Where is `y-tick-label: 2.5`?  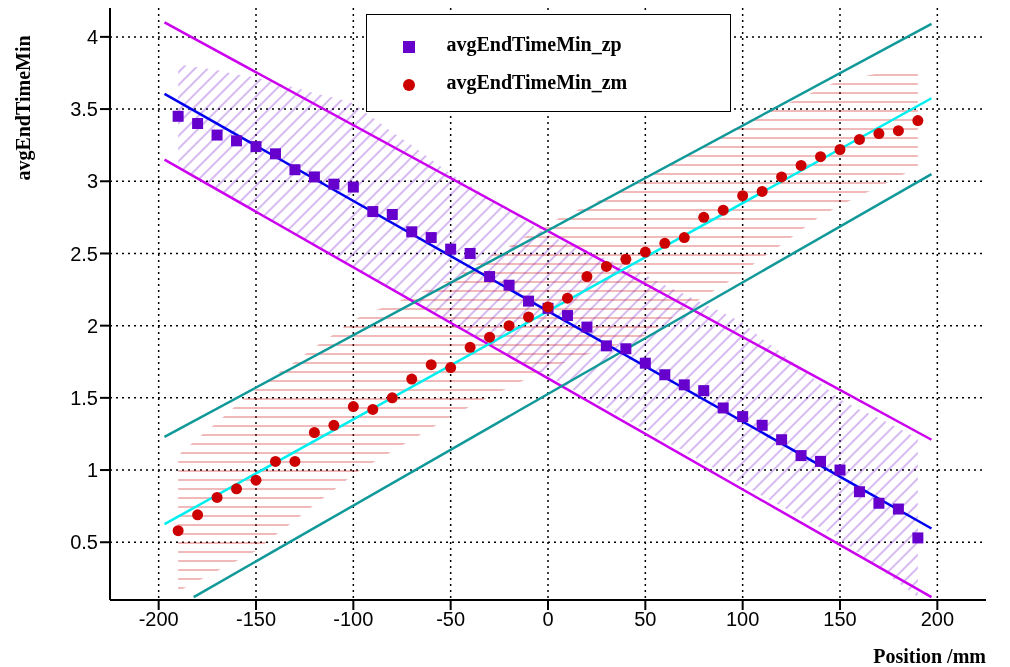 y-tick-label: 2.5 is located at coordinates (84, 253).